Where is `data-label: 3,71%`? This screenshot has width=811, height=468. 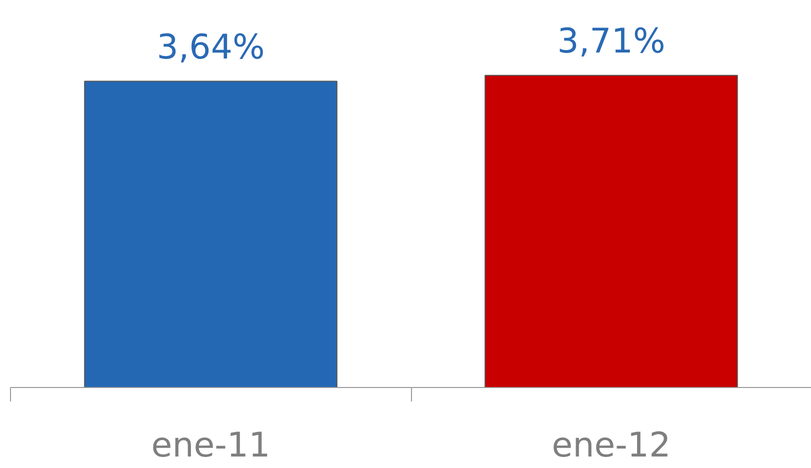
data-label: 3,71% is located at coordinates (611, 41).